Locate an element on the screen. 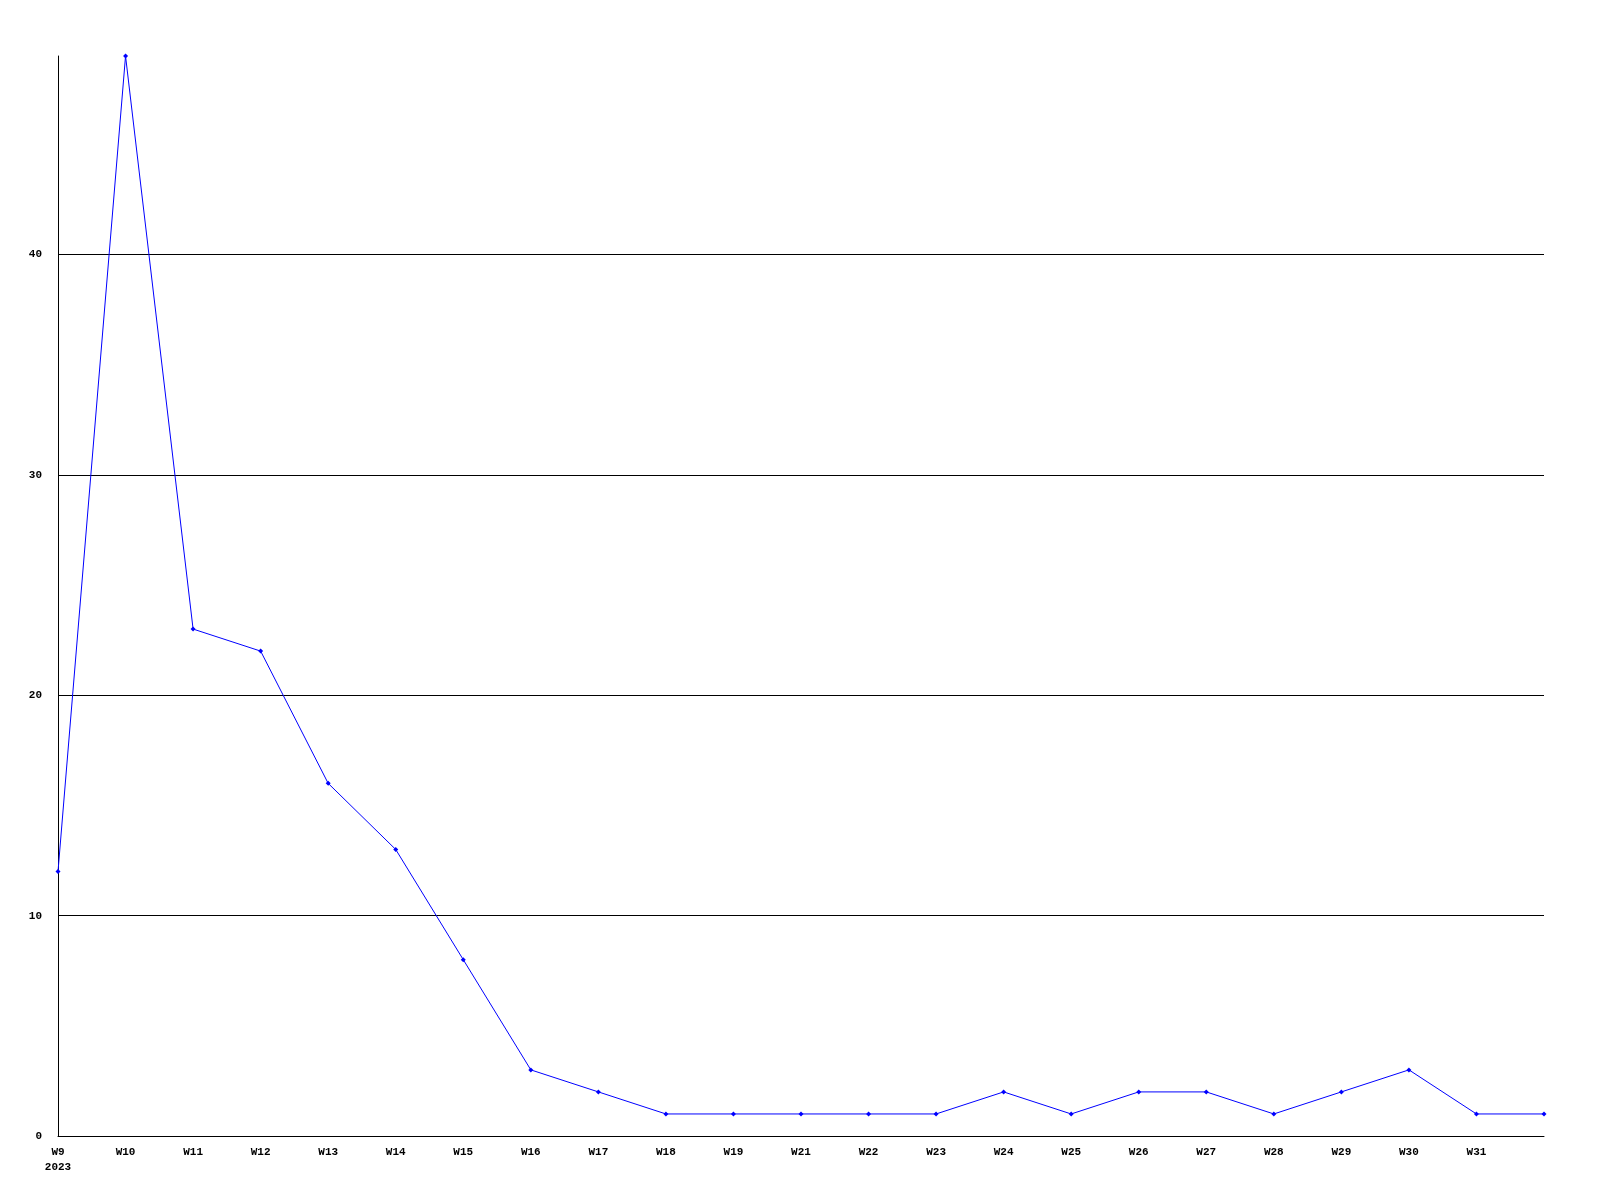 The width and height of the screenshot is (1600, 1200). x-tick-label: W19 is located at coordinates (733, 1151).